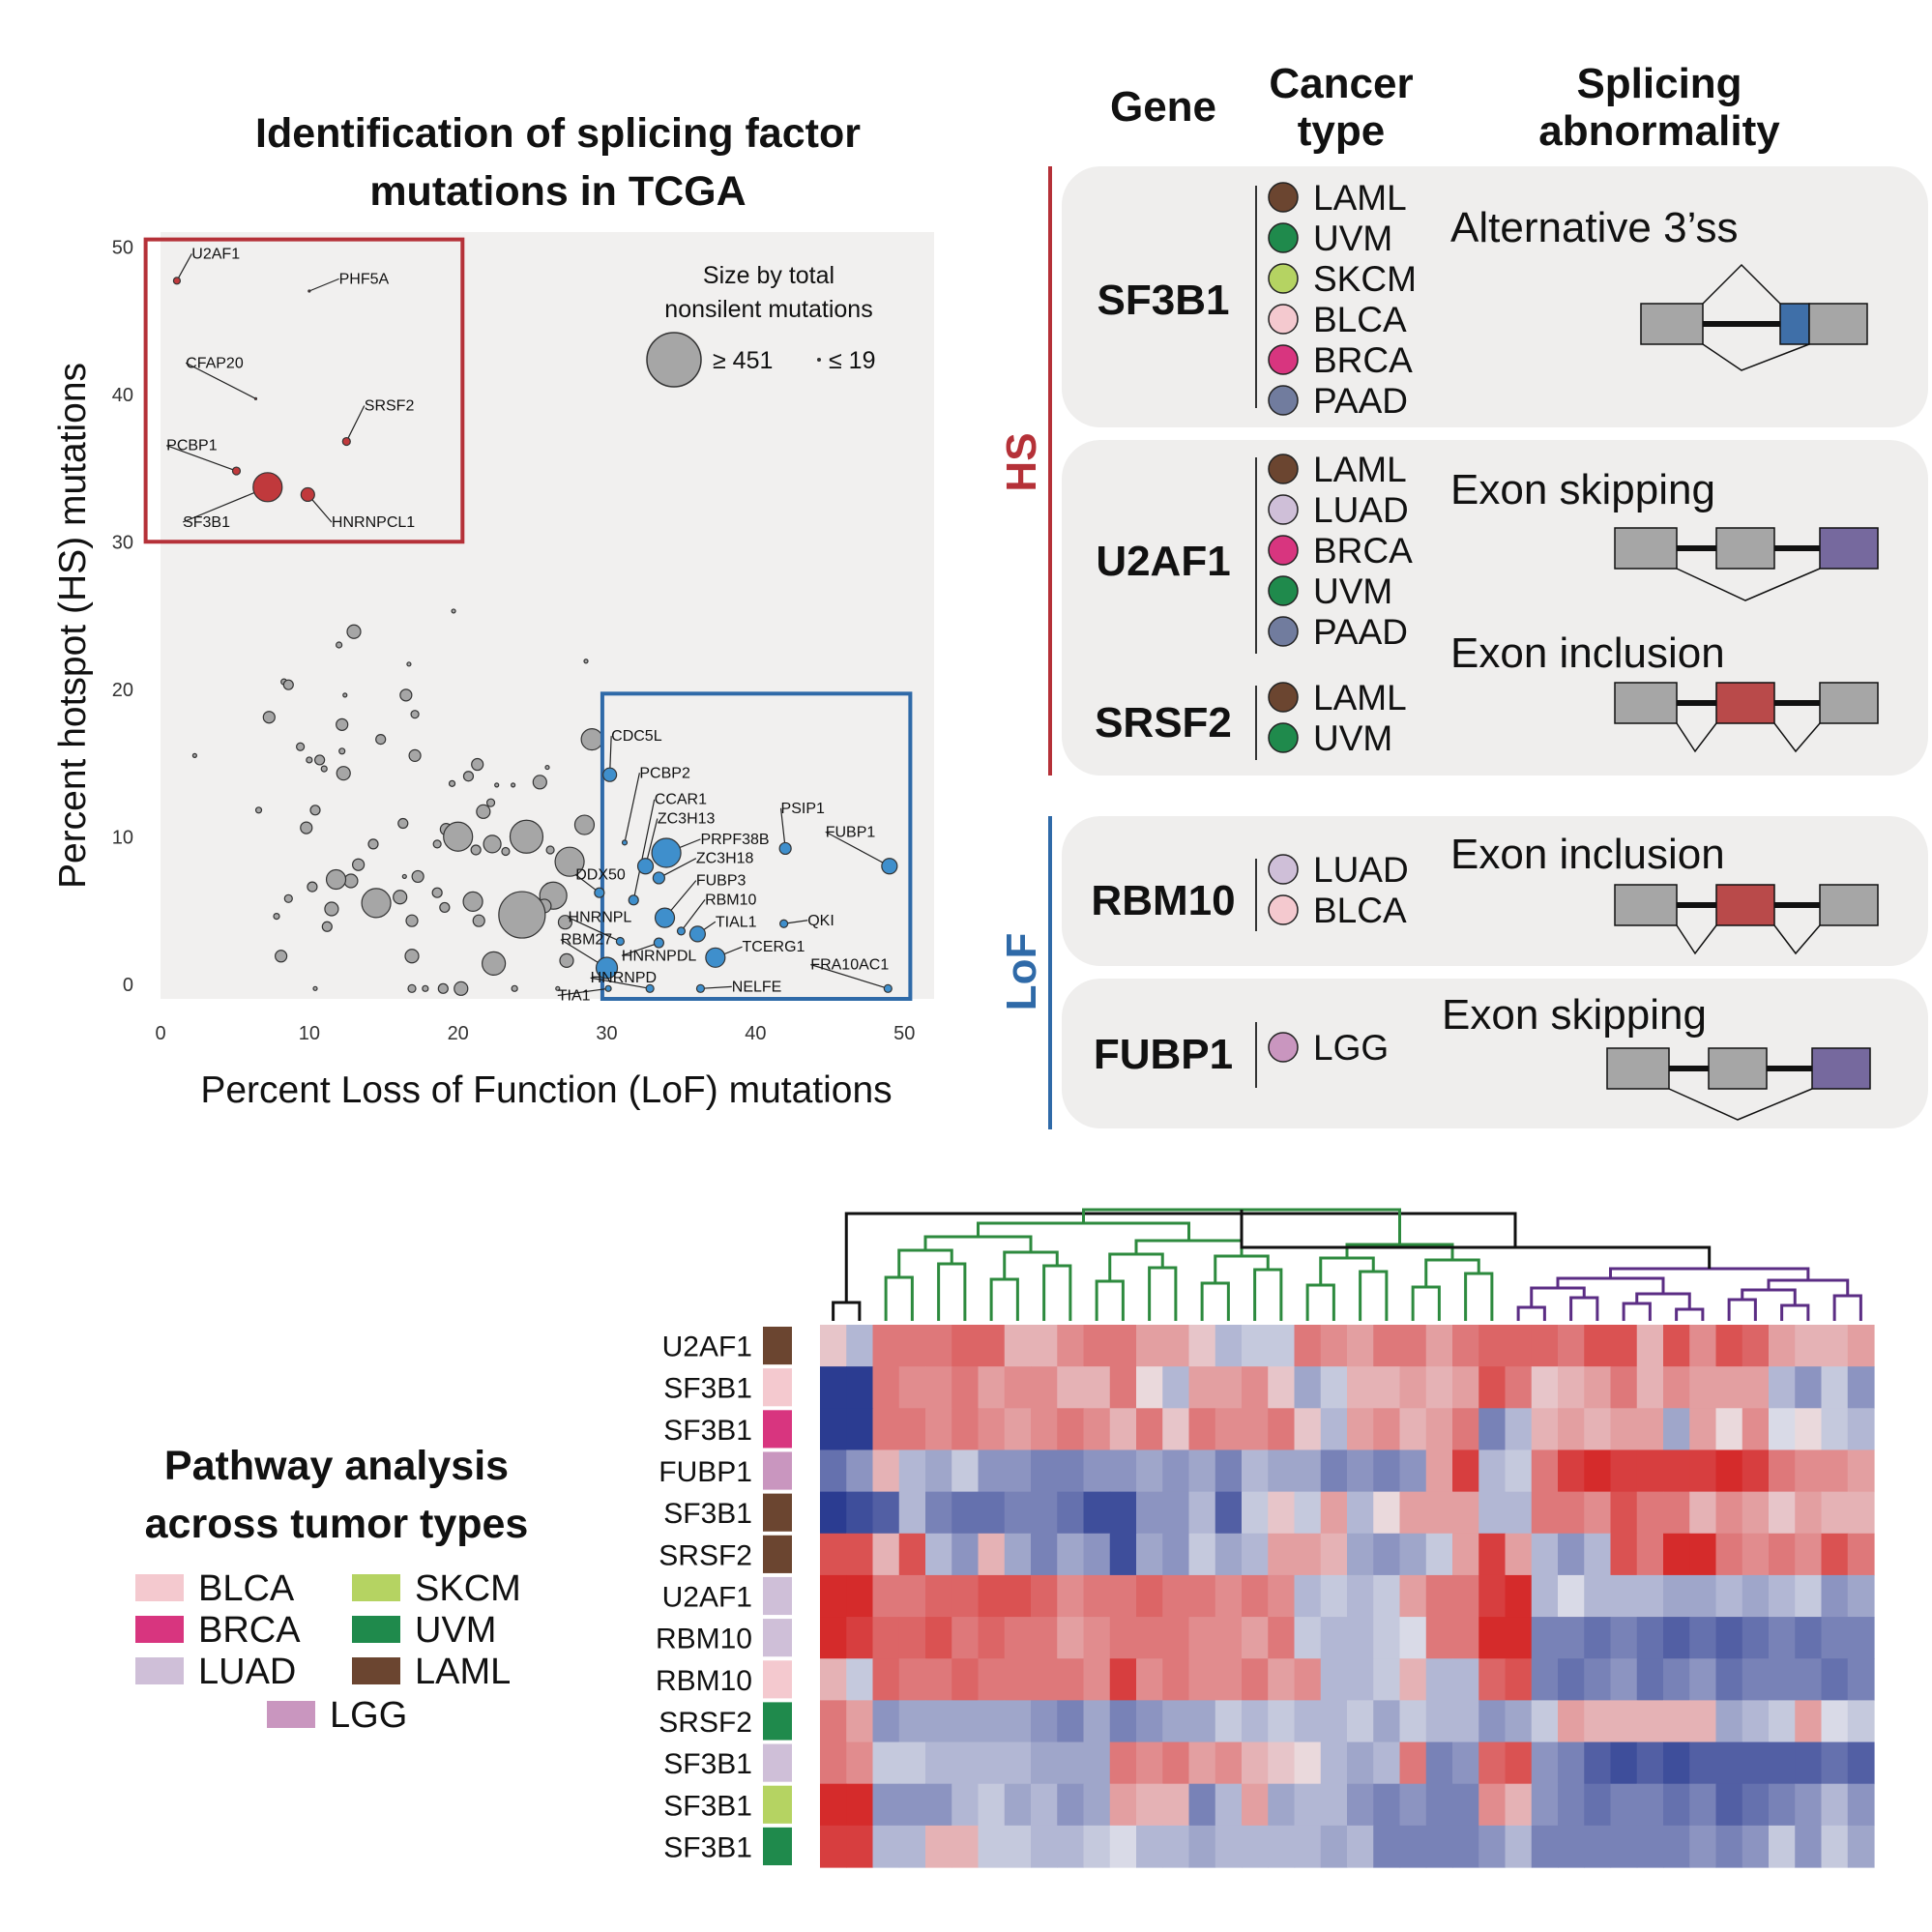  Describe the element at coordinates (1738, 1084) in the screenshot. I see `diagram-exon-skipping-fubp1` at that location.